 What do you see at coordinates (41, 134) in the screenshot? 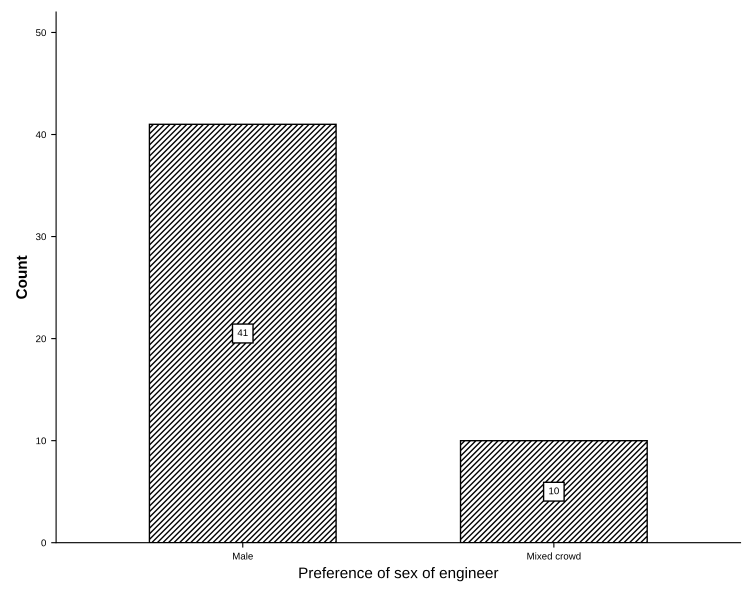
I see `y-tick-label: 40` at bounding box center [41, 134].